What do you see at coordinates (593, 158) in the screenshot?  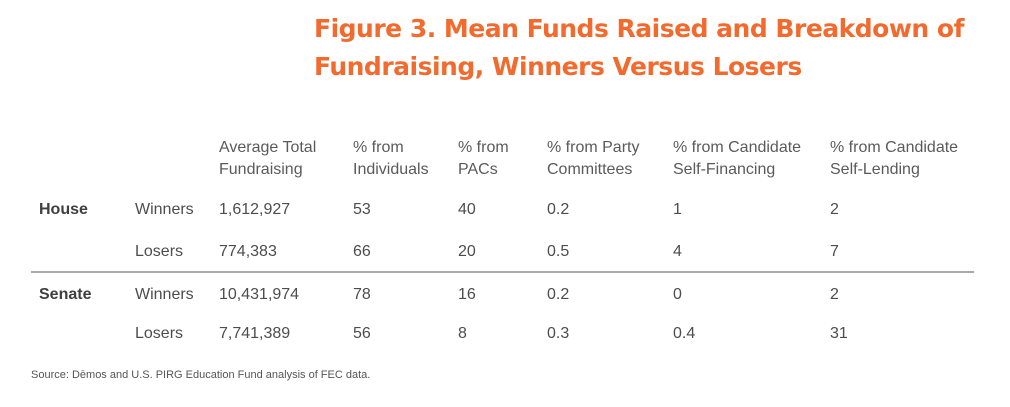 I see `column-header-pct-party-committees: % from Party Committees` at bounding box center [593, 158].